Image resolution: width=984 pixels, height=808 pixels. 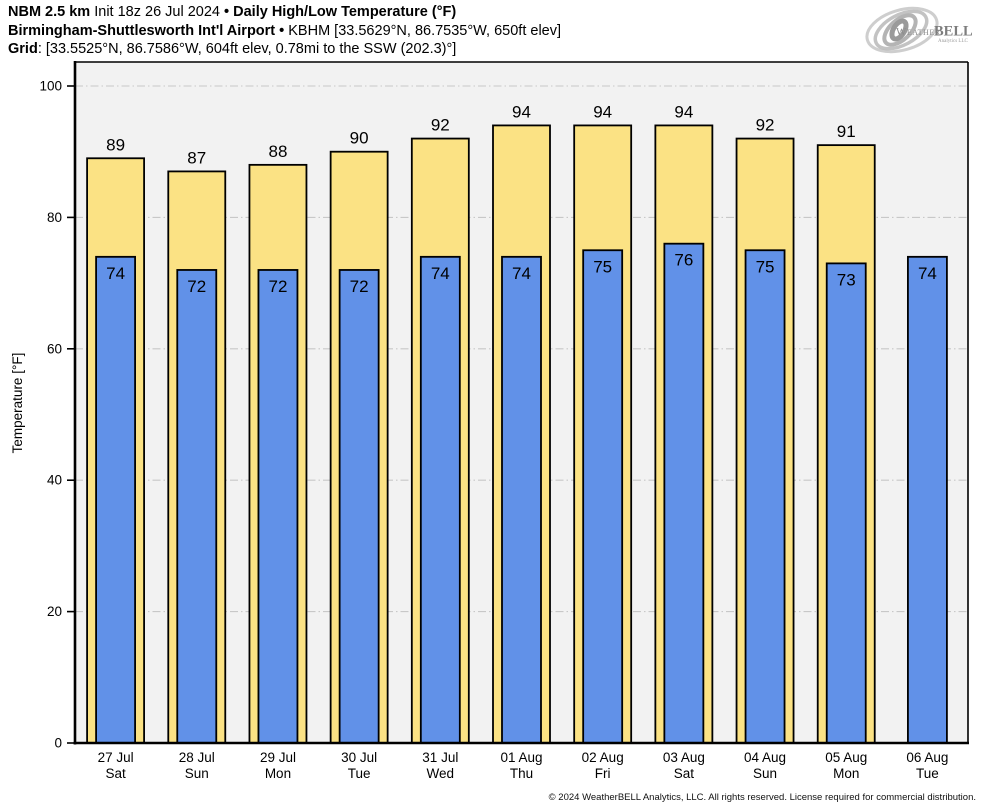 I want to click on y-tick-label: 20, so click(x=54, y=611).